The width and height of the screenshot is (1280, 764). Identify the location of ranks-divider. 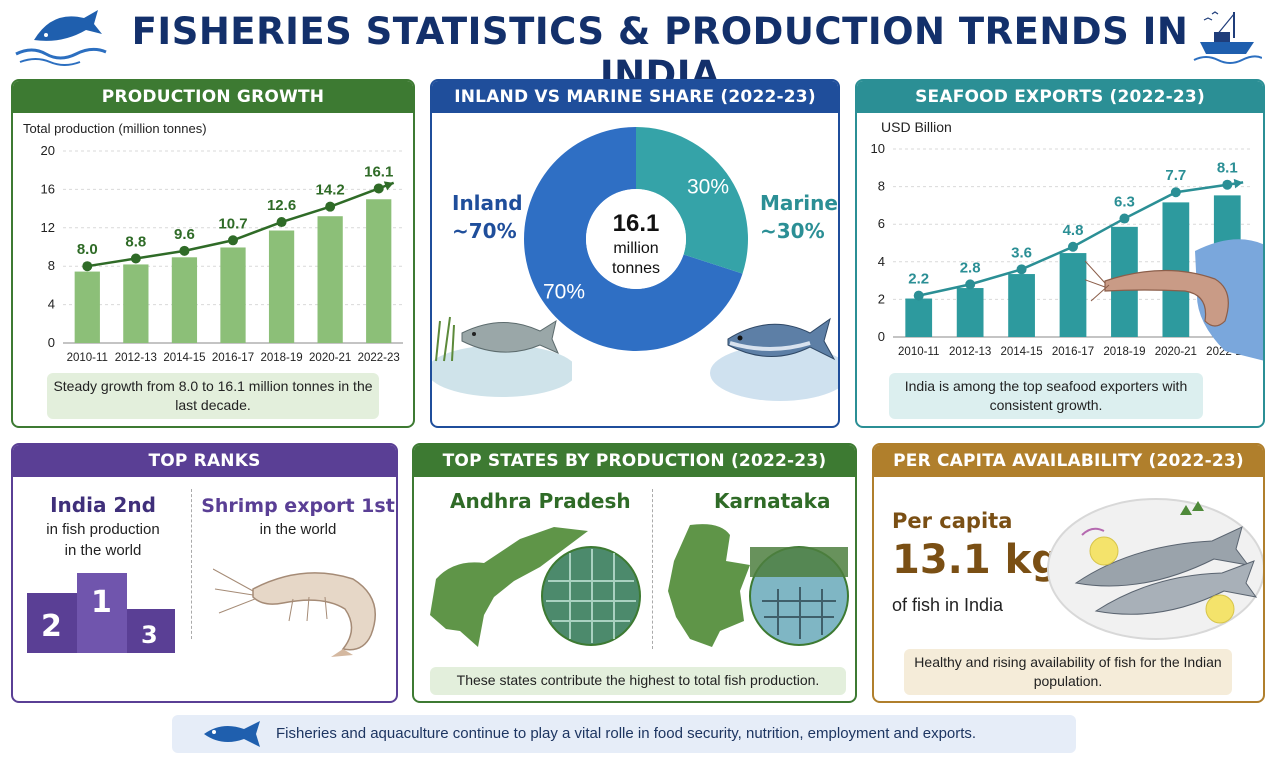
(191, 564).